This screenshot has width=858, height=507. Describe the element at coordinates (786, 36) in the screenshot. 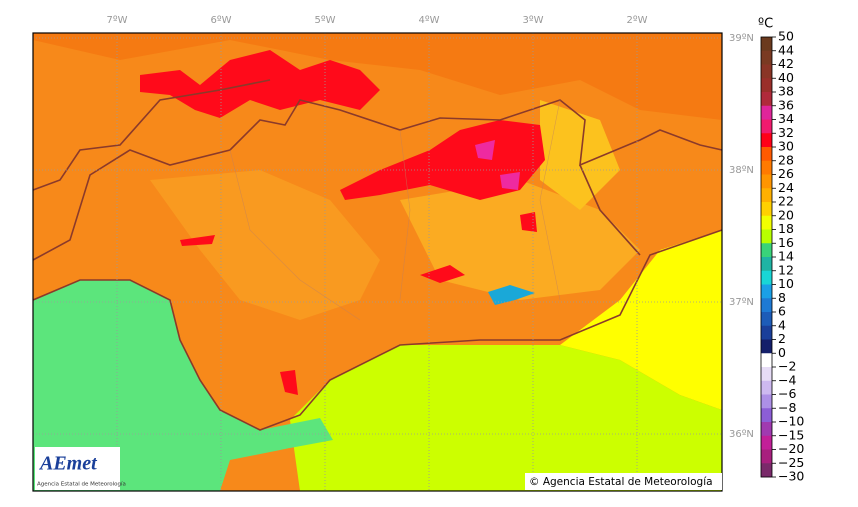

I see `colorbar-label: 50` at that location.